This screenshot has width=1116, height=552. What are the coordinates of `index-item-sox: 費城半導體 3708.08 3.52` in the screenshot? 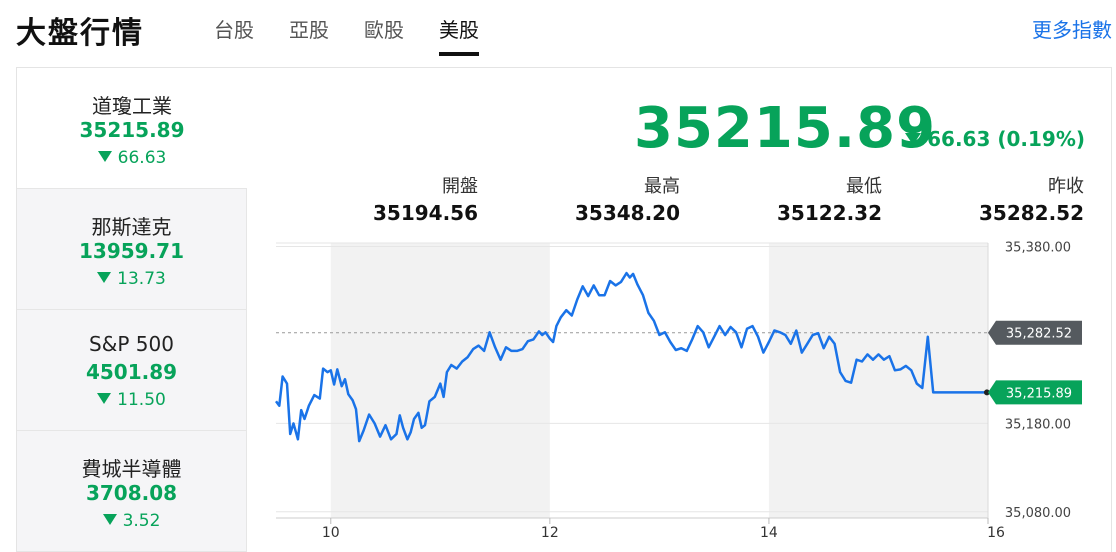 It's located at (132, 491).